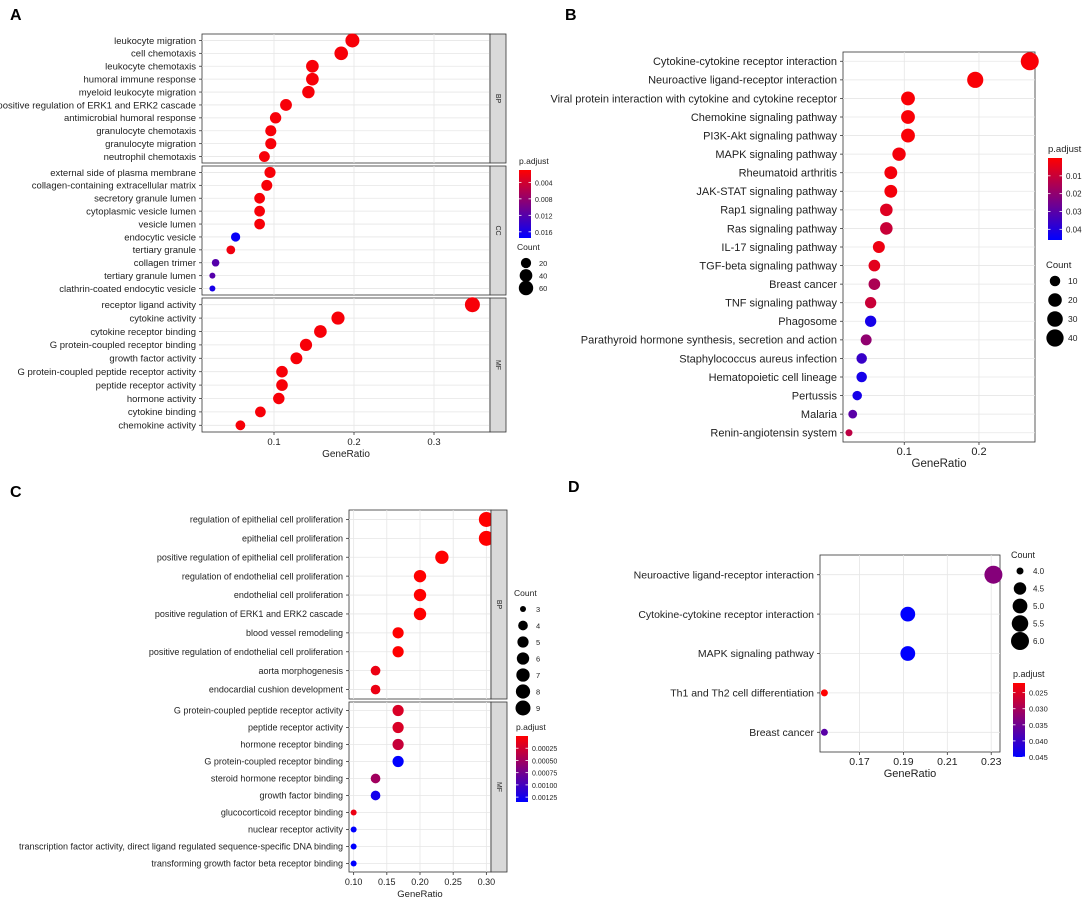 The height and width of the screenshot is (908, 1084). What do you see at coordinates (162, 412) in the screenshot?
I see `category-label: cytokine binding` at bounding box center [162, 412].